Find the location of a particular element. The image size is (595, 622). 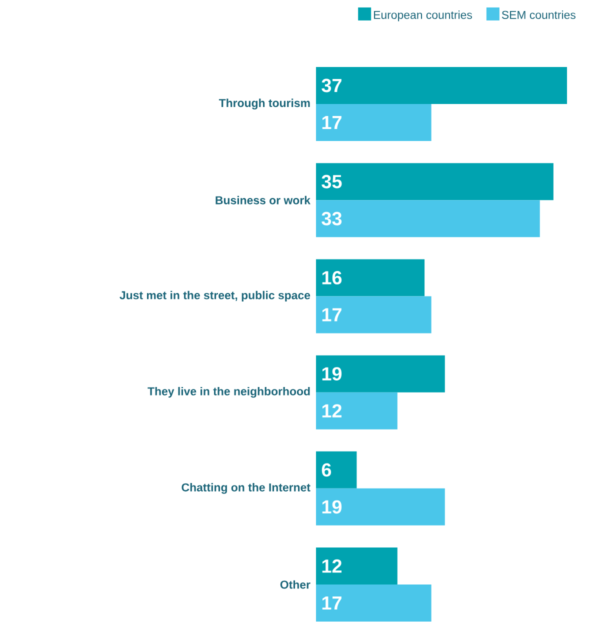

data-label: 35 is located at coordinates (332, 181).